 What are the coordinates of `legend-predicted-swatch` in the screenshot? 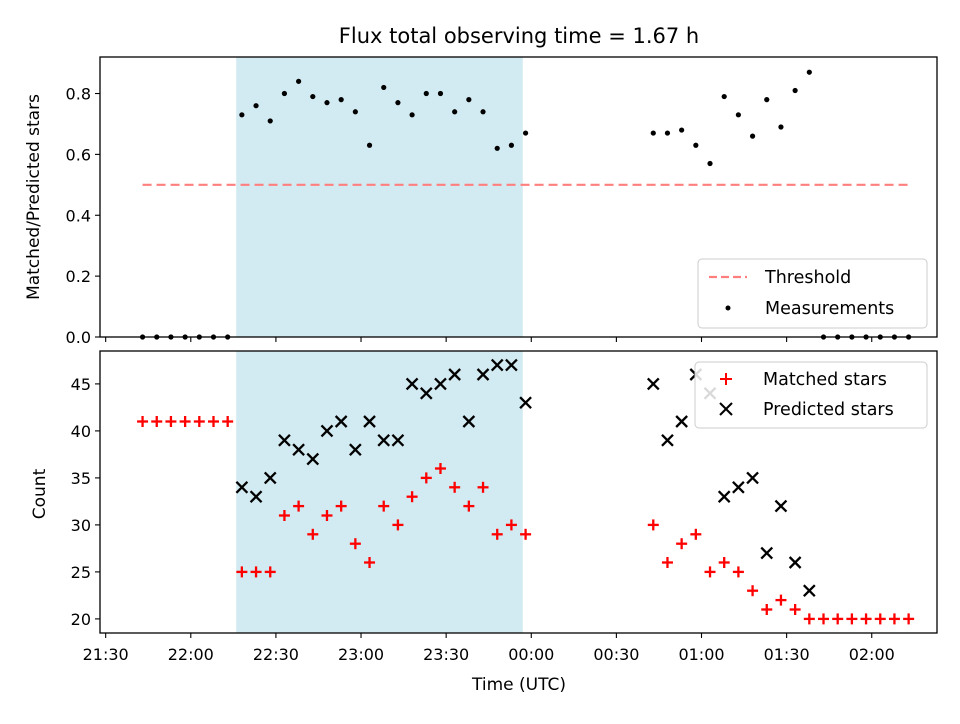 It's located at (726, 409).